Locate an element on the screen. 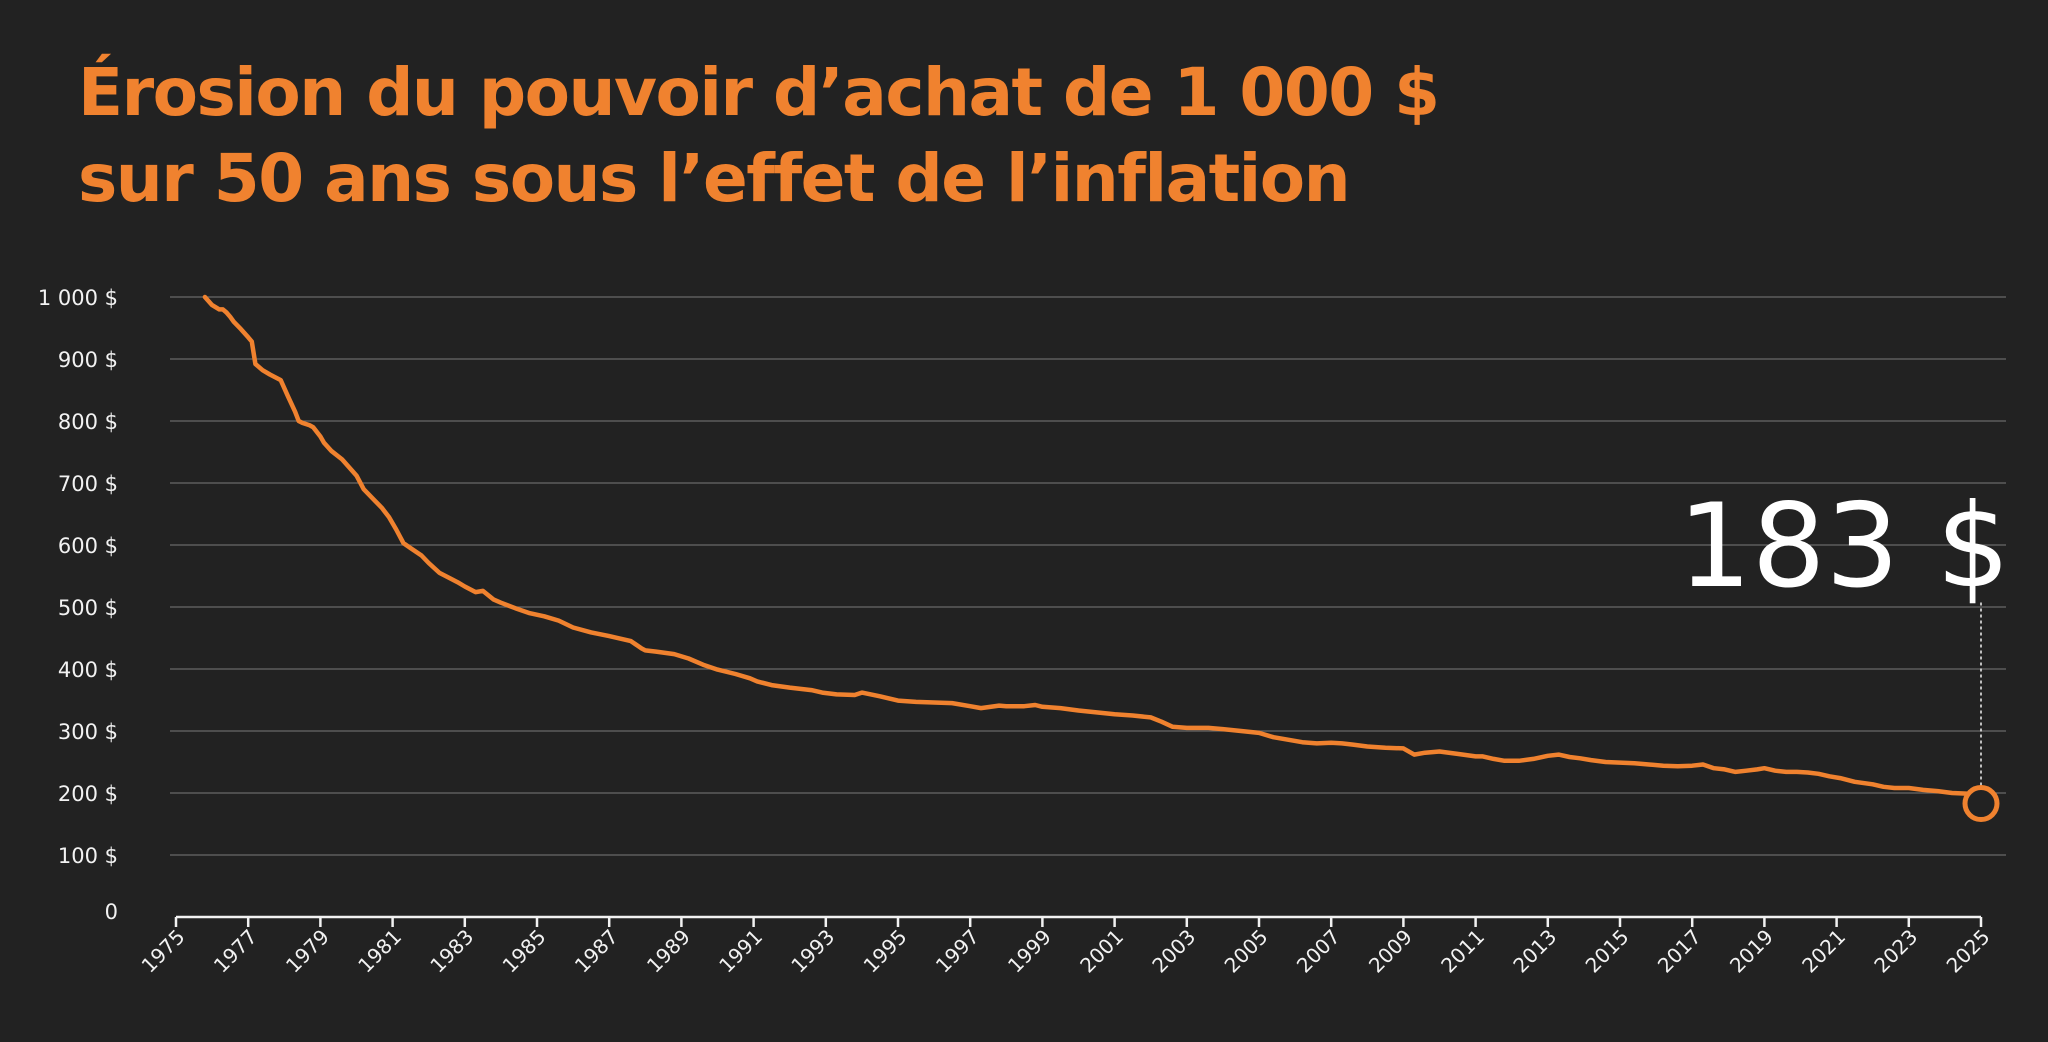 The height and width of the screenshot is (1042, 2048). x-tick-label: 1979 is located at coordinates (307, 951).